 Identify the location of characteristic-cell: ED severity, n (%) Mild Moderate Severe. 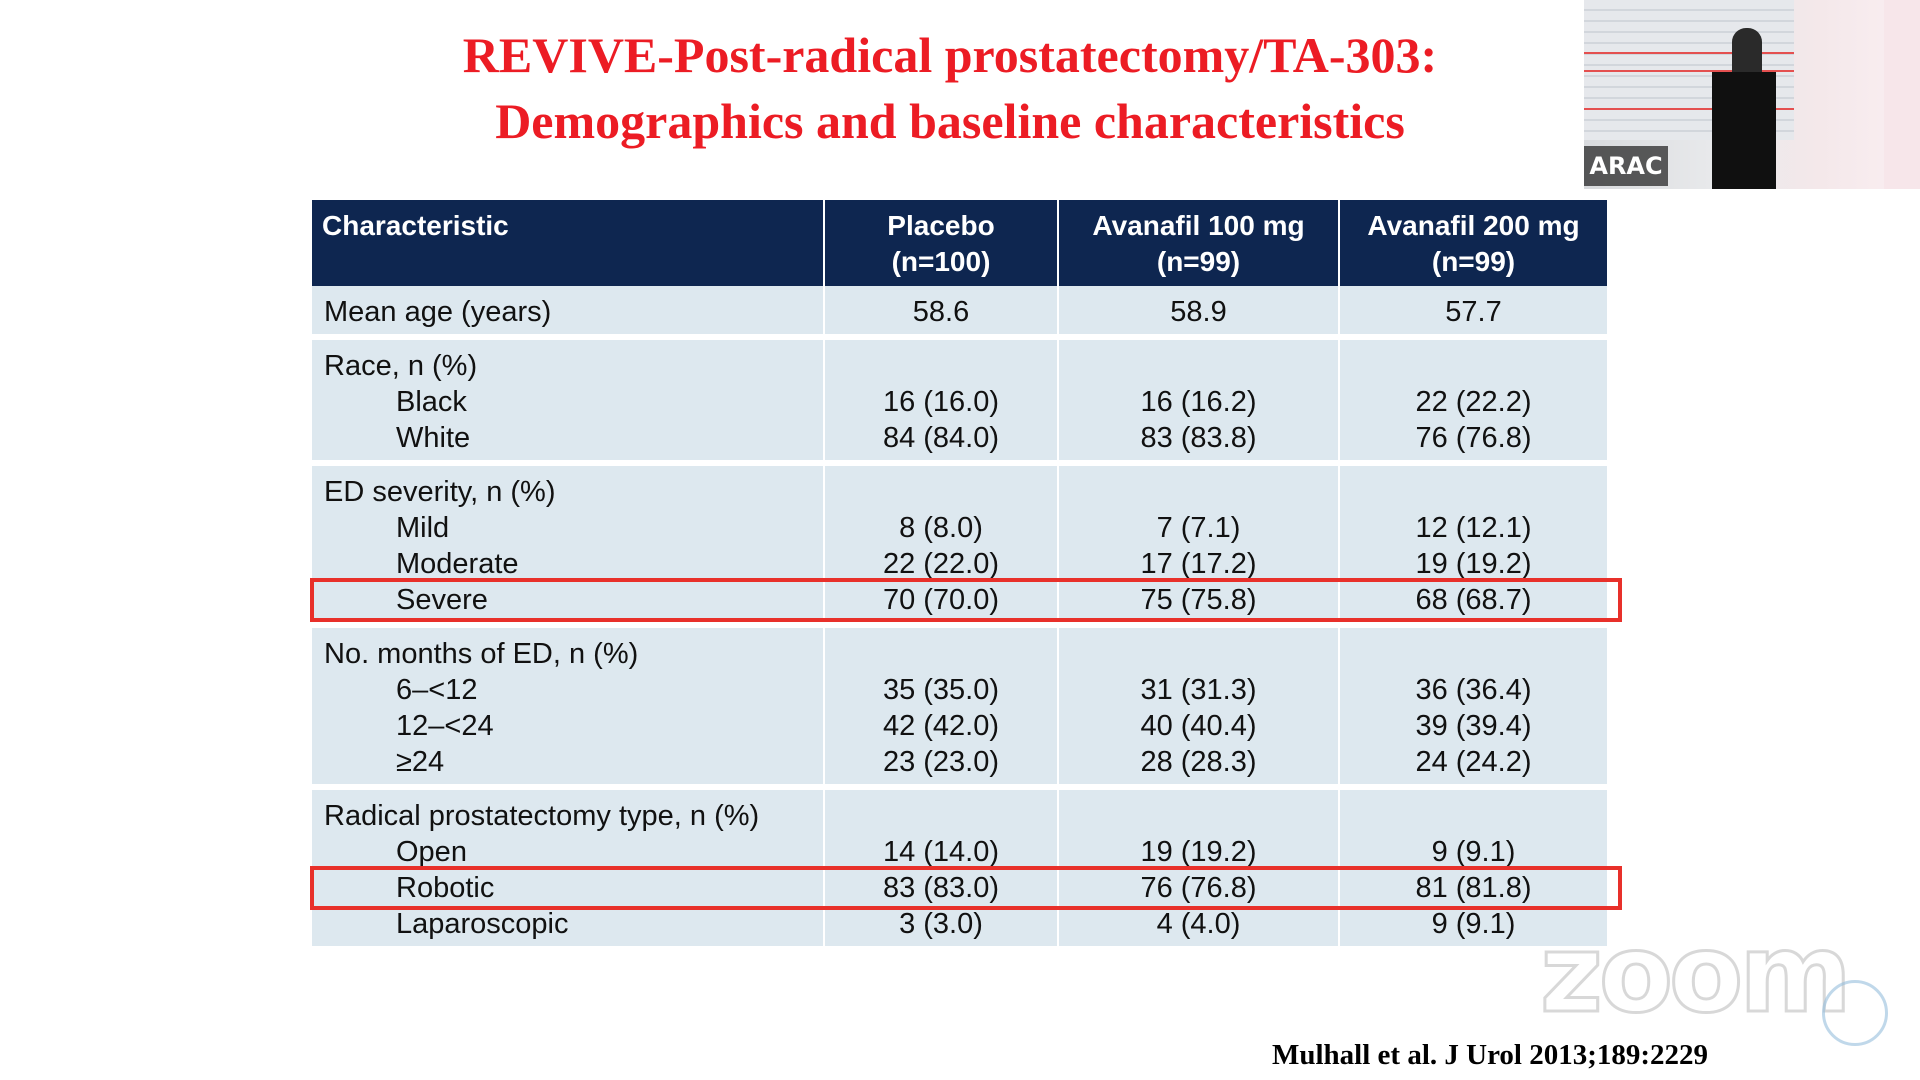
(568, 547).